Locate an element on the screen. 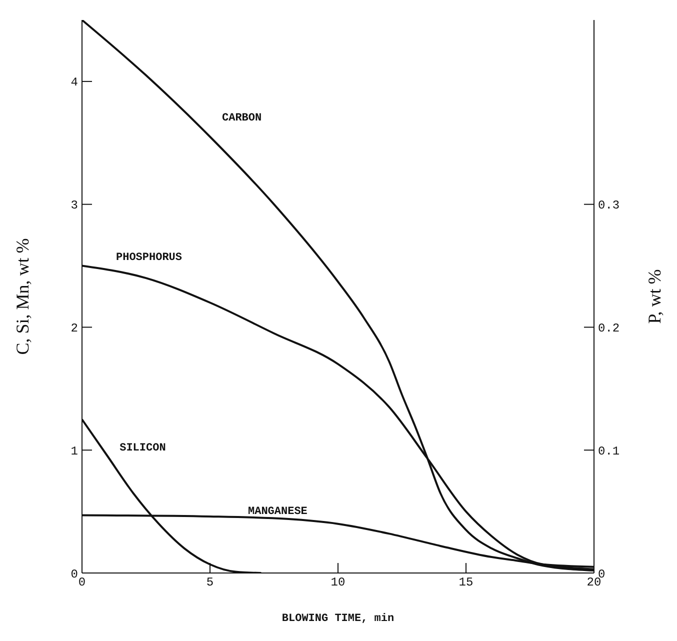 The height and width of the screenshot is (641, 677). y-tick-label: 2 is located at coordinates (74, 328).